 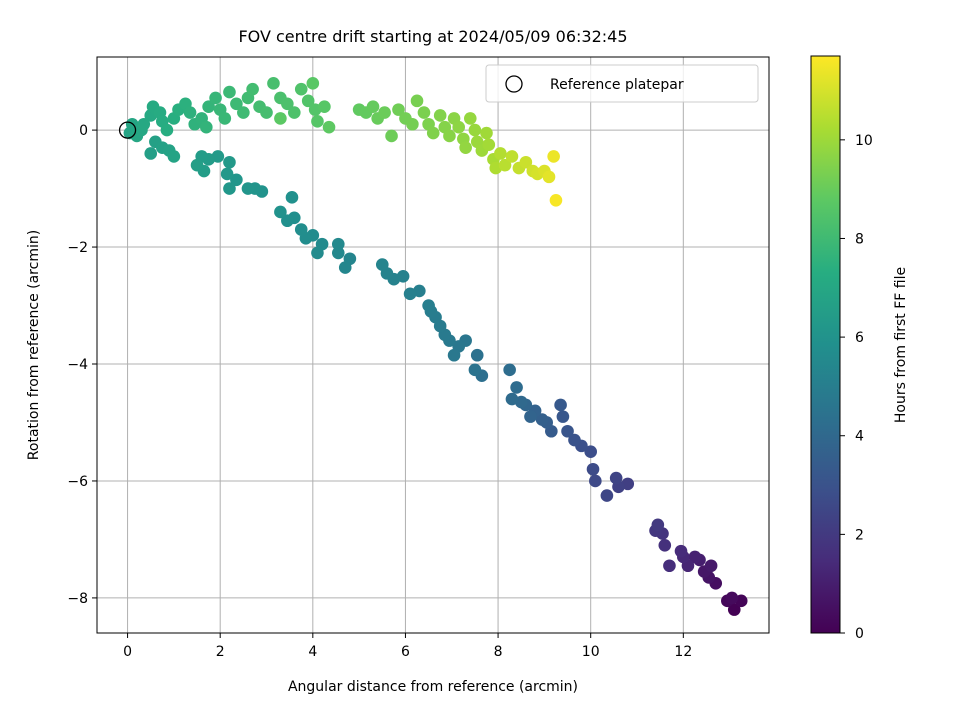 I want to click on x-tick-label: 12, so click(x=683, y=652).